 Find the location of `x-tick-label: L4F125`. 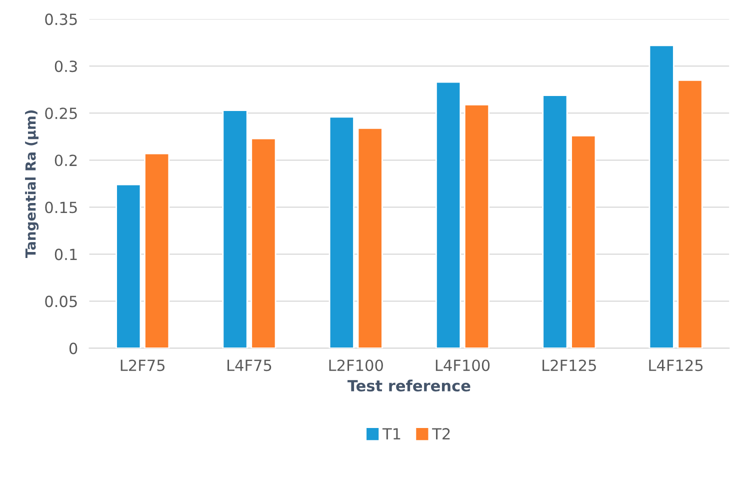

x-tick-label: L4F125 is located at coordinates (676, 366).